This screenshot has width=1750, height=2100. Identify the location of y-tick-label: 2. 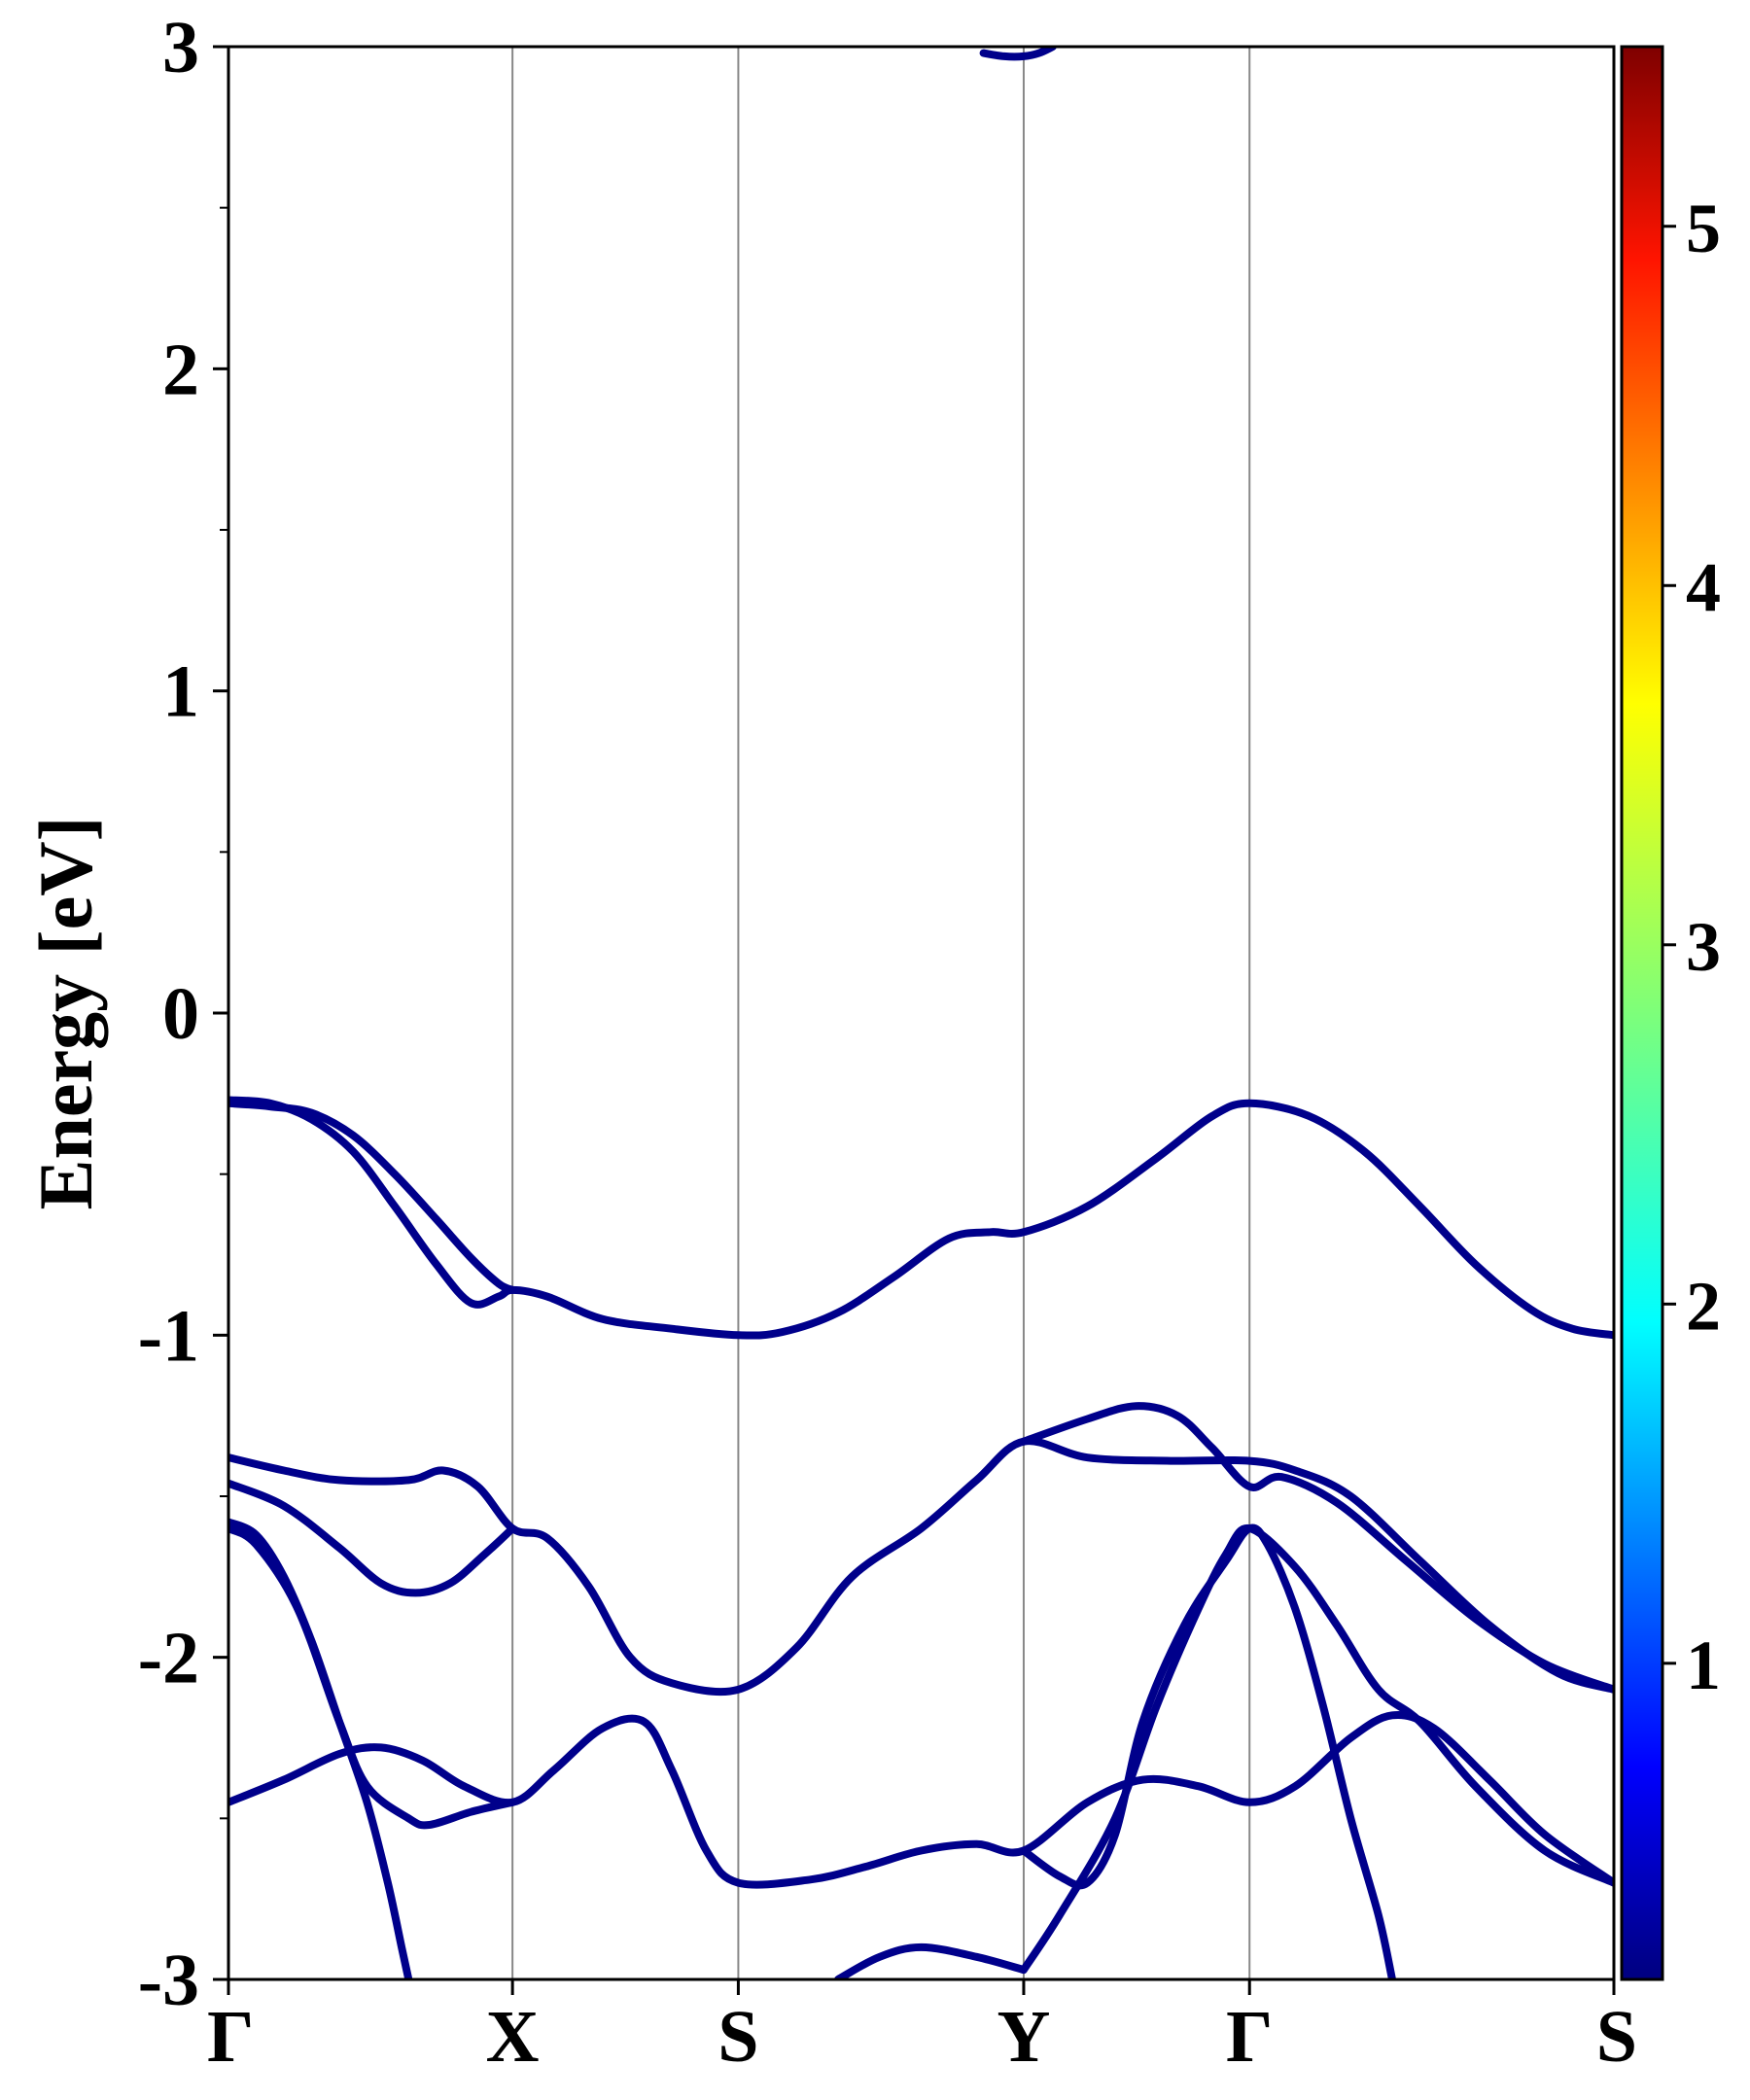
(180, 369).